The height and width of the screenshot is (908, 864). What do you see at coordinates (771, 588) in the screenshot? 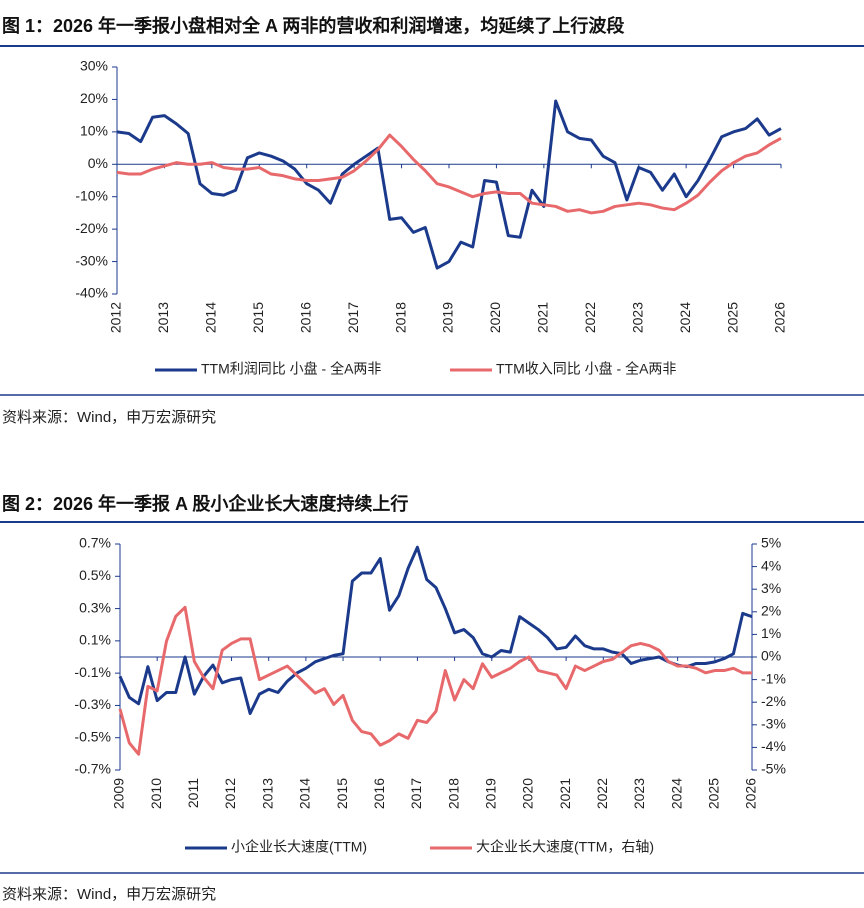
I see `y2-tick-label: 3%` at bounding box center [771, 588].